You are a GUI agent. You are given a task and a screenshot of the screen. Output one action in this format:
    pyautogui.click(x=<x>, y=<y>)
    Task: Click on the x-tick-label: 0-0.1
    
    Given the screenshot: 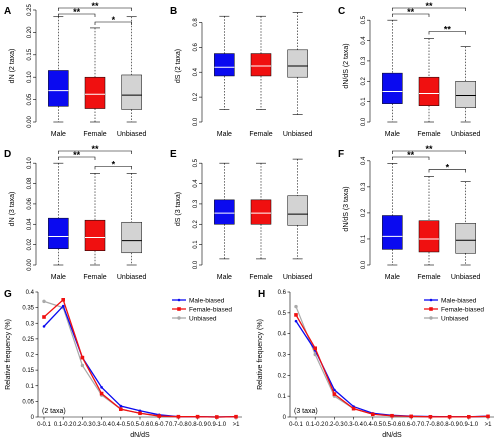 What is the action you would take?
    pyautogui.click(x=296, y=425)
    